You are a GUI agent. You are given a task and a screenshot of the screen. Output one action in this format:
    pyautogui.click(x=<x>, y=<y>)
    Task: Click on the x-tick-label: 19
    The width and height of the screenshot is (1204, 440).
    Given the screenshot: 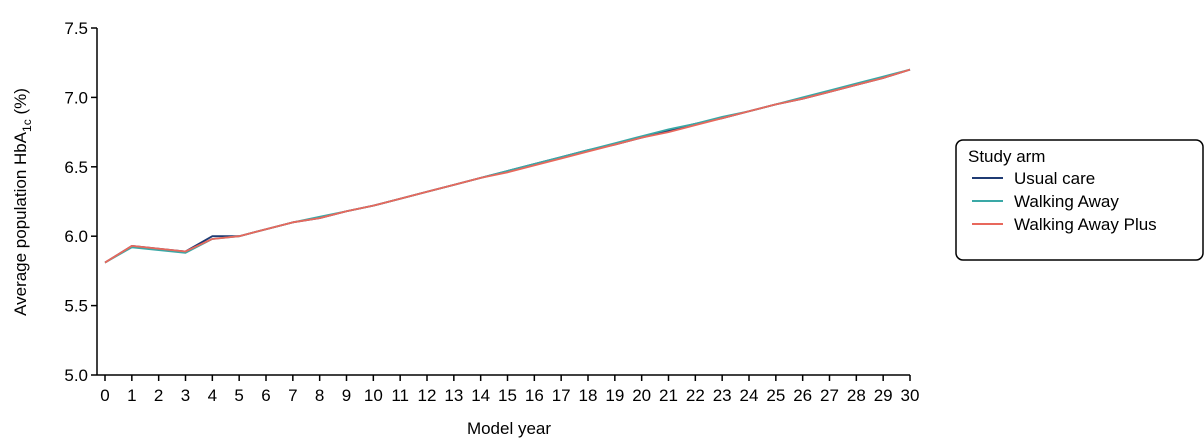 What is the action you would take?
    pyautogui.click(x=614, y=395)
    